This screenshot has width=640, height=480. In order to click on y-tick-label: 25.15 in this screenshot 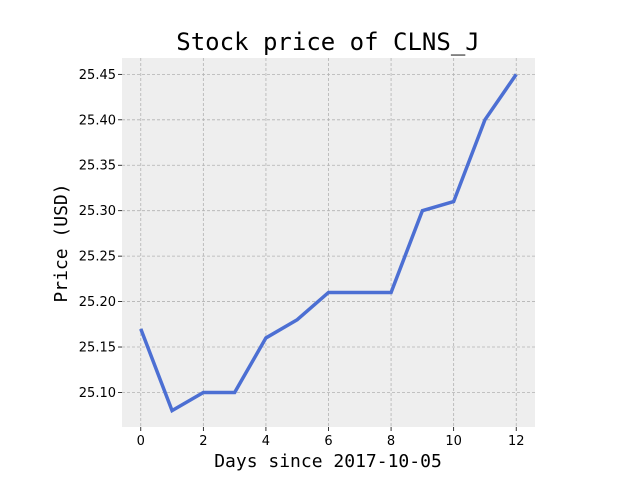, I will do `click(97, 348)`.